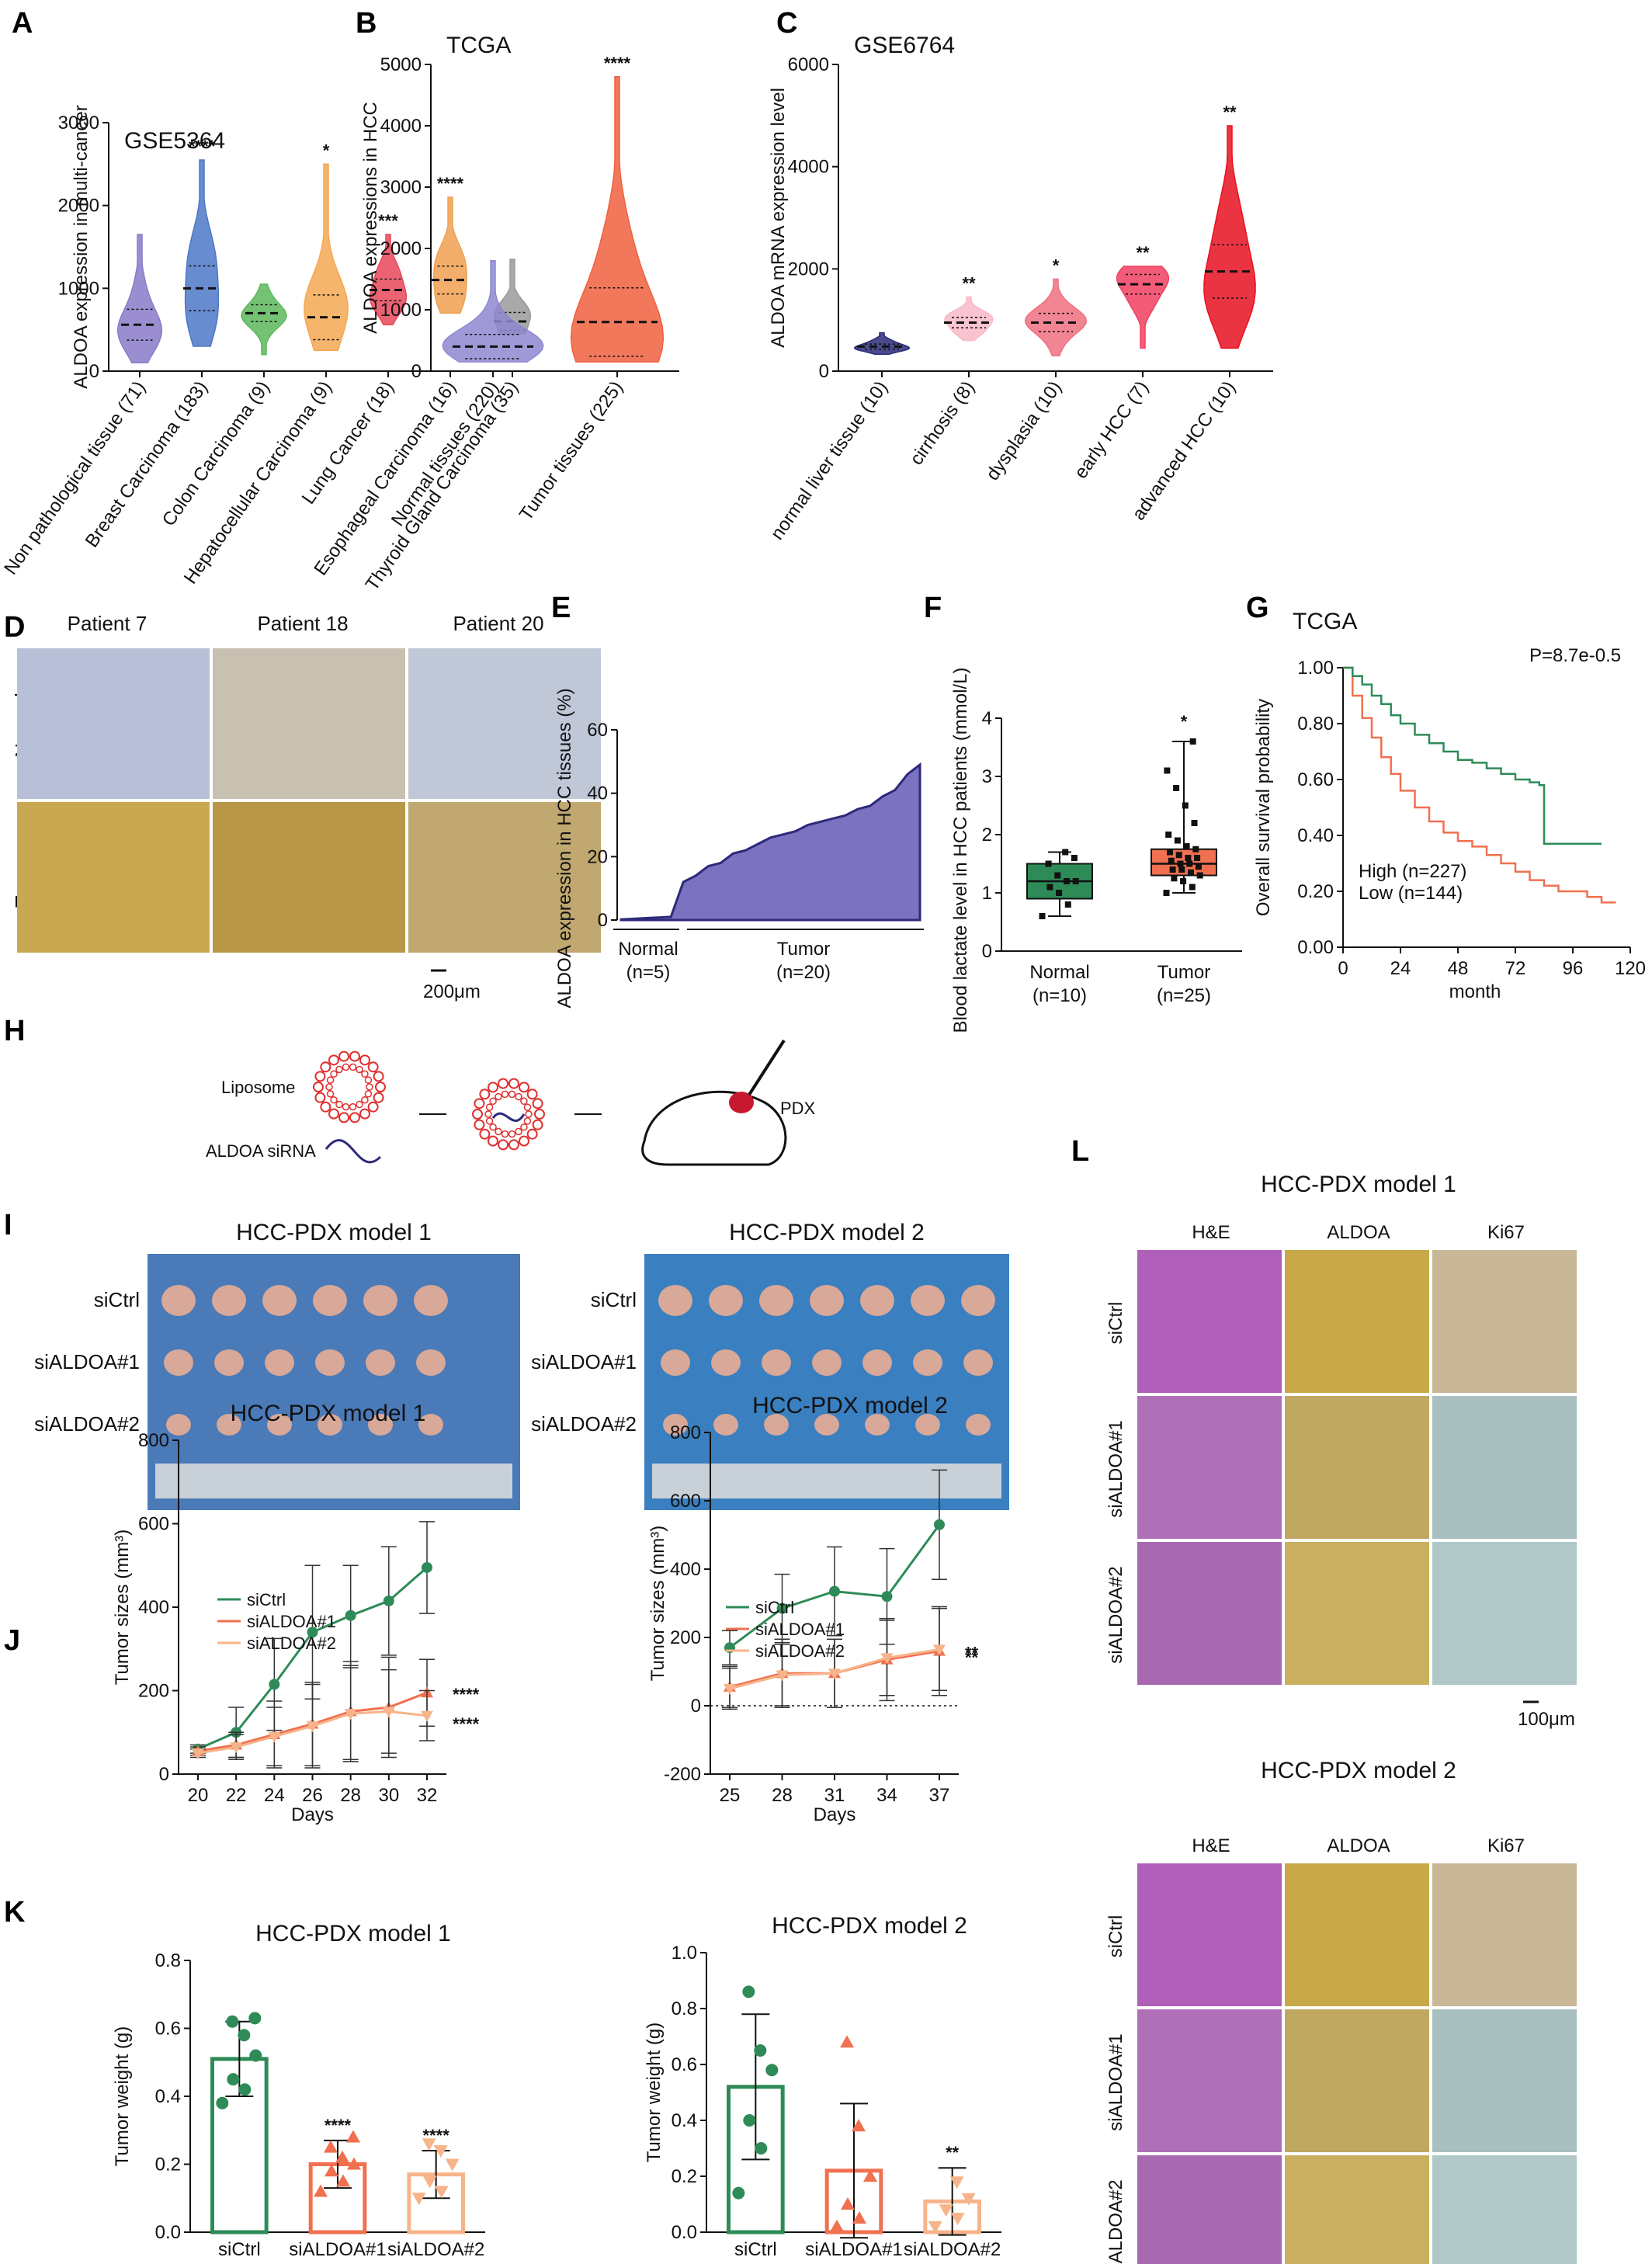  I want to click on panel-letter-A: A, so click(22, 23).